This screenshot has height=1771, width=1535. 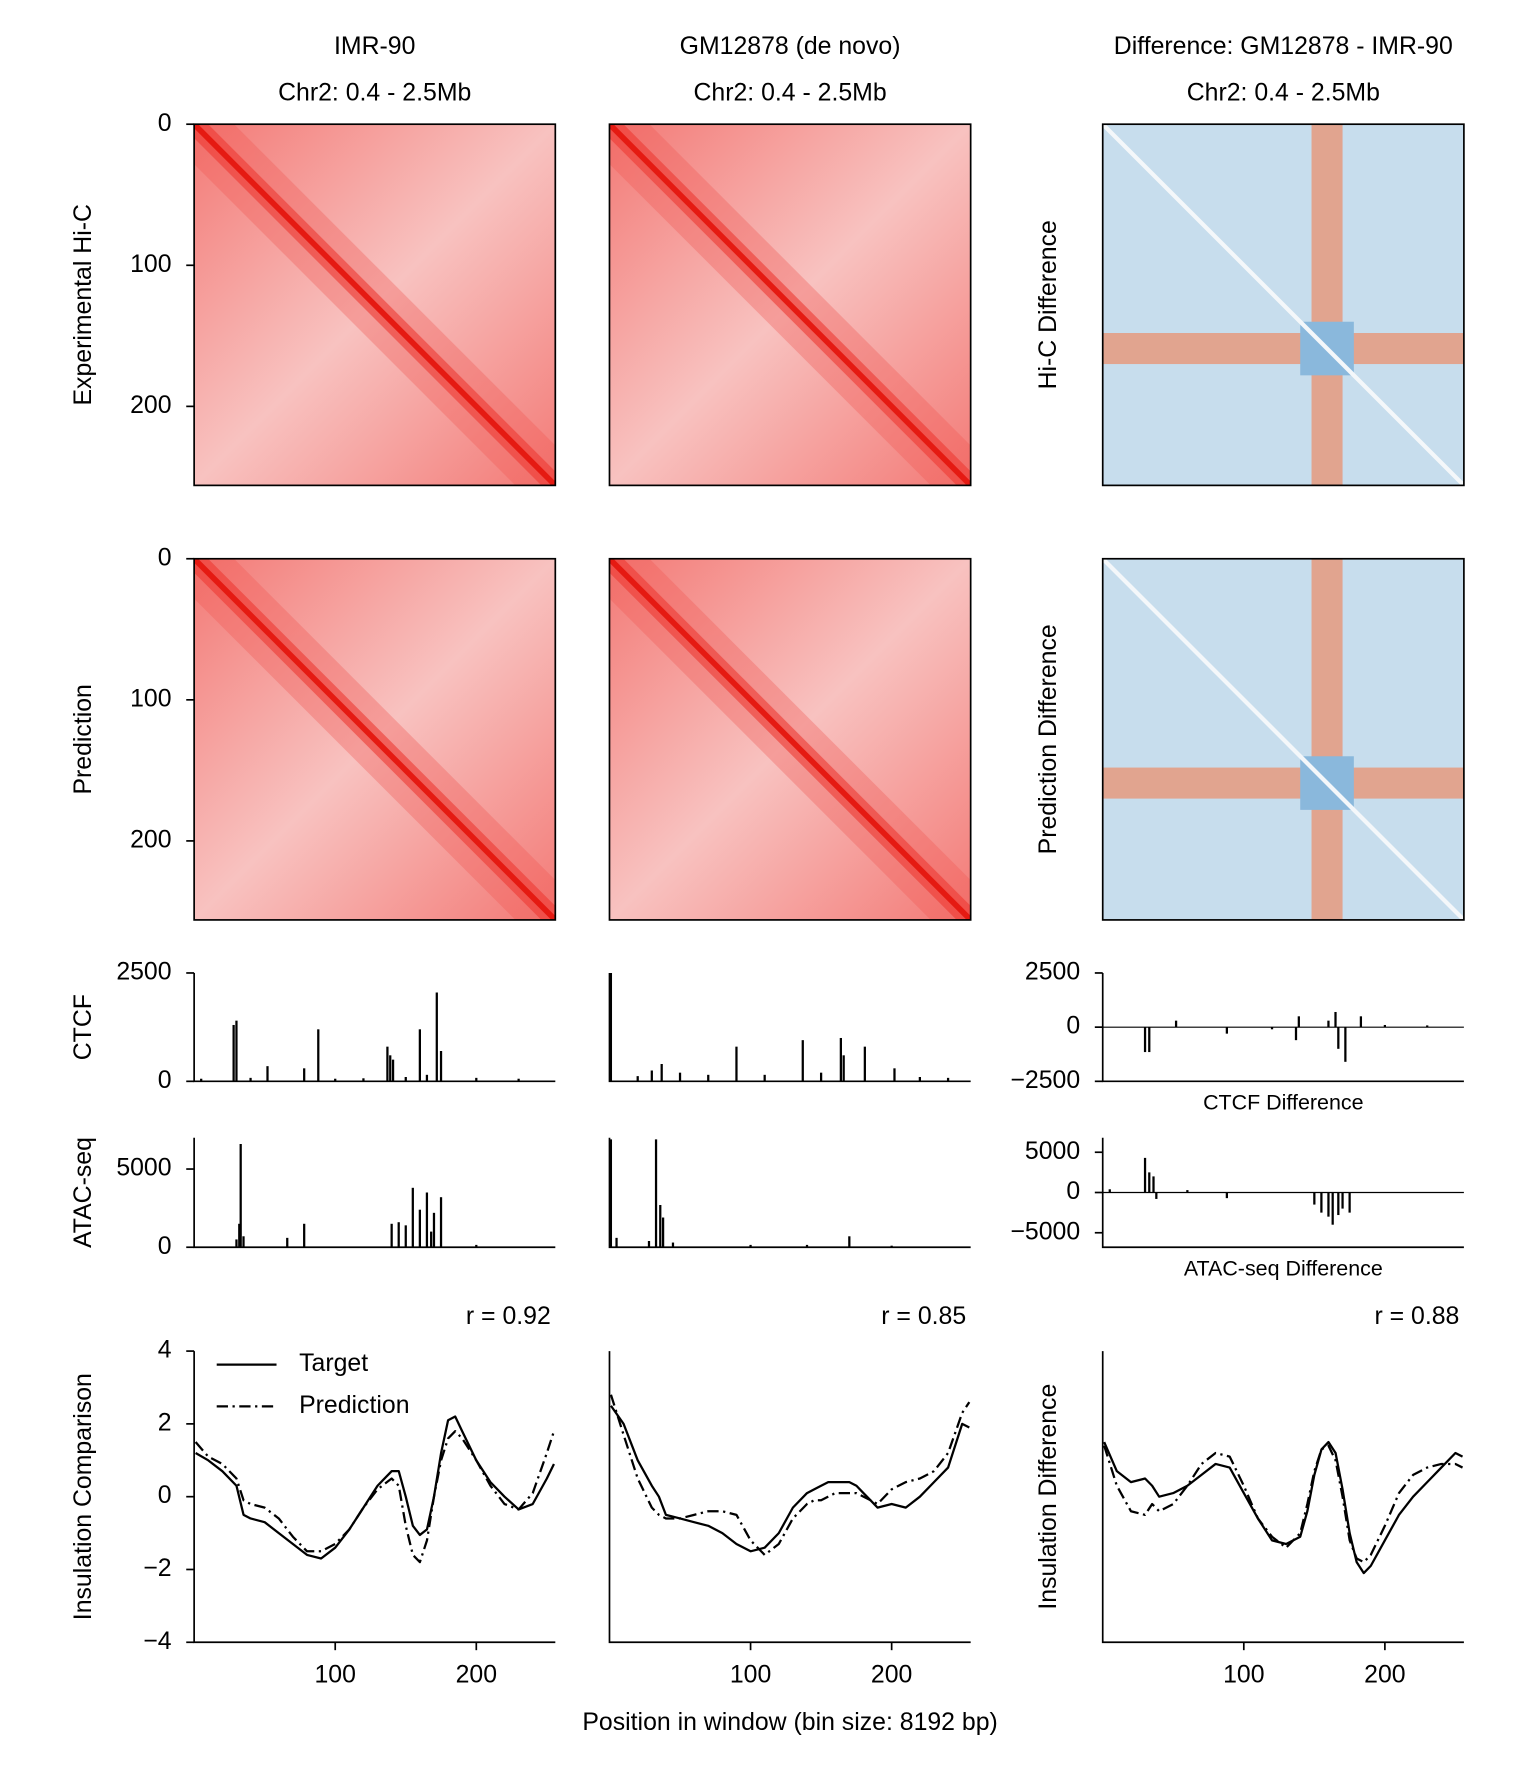 What do you see at coordinates (1283, 46) in the screenshot?
I see `panel-title: Difference: GM12878 - IMR-90` at bounding box center [1283, 46].